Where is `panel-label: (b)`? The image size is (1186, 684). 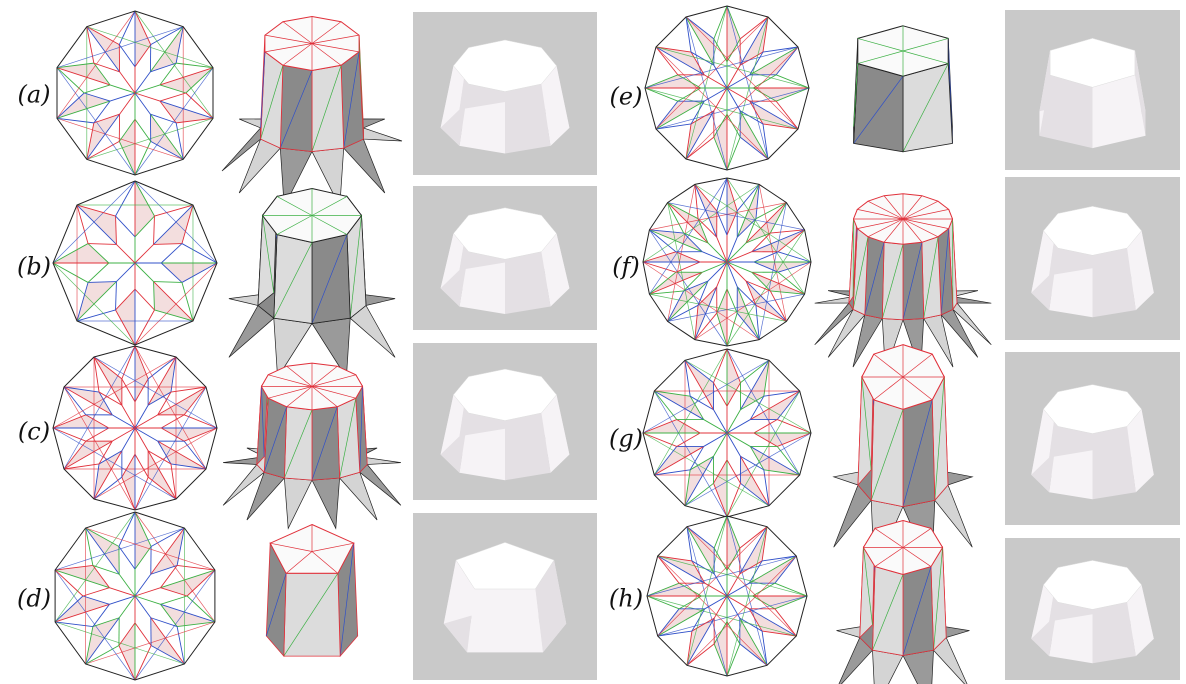
panel-label: (b) is located at coordinates (34, 267).